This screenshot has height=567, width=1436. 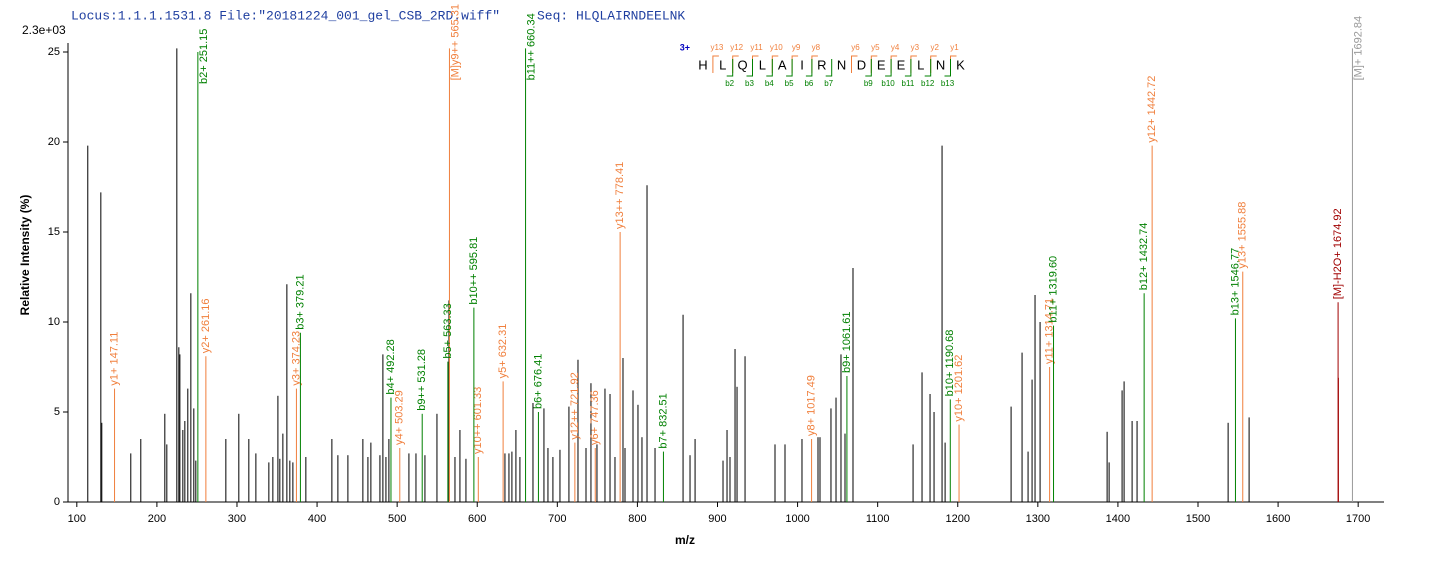 What do you see at coordinates (531, 46) in the screenshot?
I see `peak-label: b11++ 660.34` at bounding box center [531, 46].